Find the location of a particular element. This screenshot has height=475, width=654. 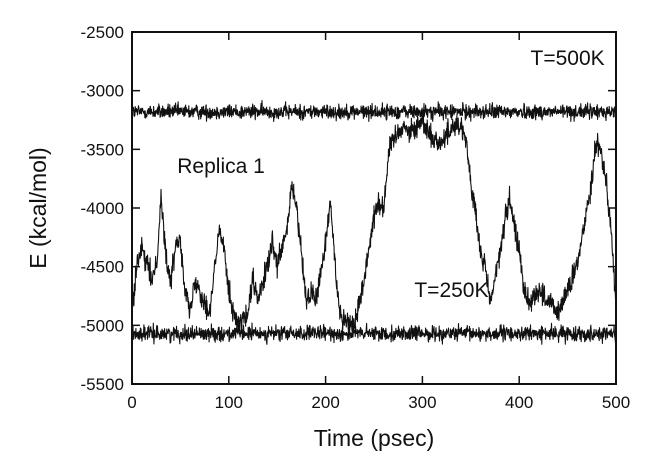

x-tick-label: 0 is located at coordinates (131, 402).